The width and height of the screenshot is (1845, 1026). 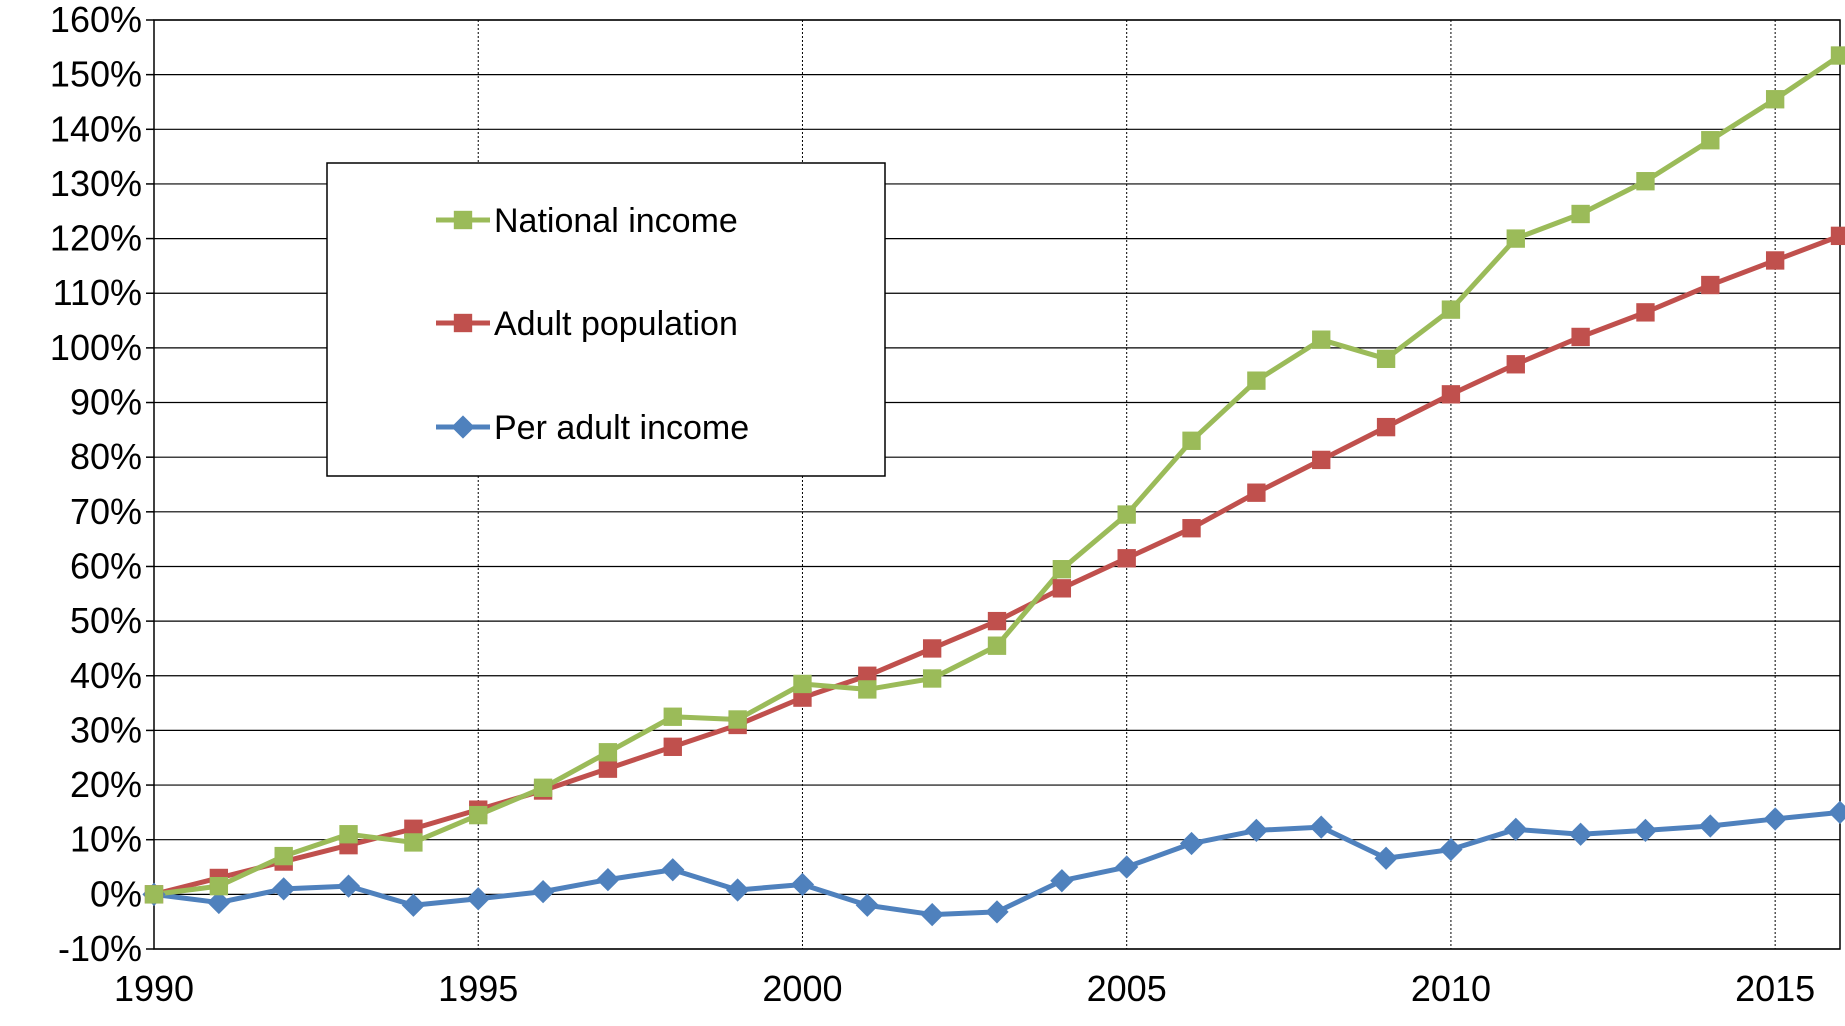 What do you see at coordinates (106, 839) in the screenshot?
I see `y-tick-label: 10%` at bounding box center [106, 839].